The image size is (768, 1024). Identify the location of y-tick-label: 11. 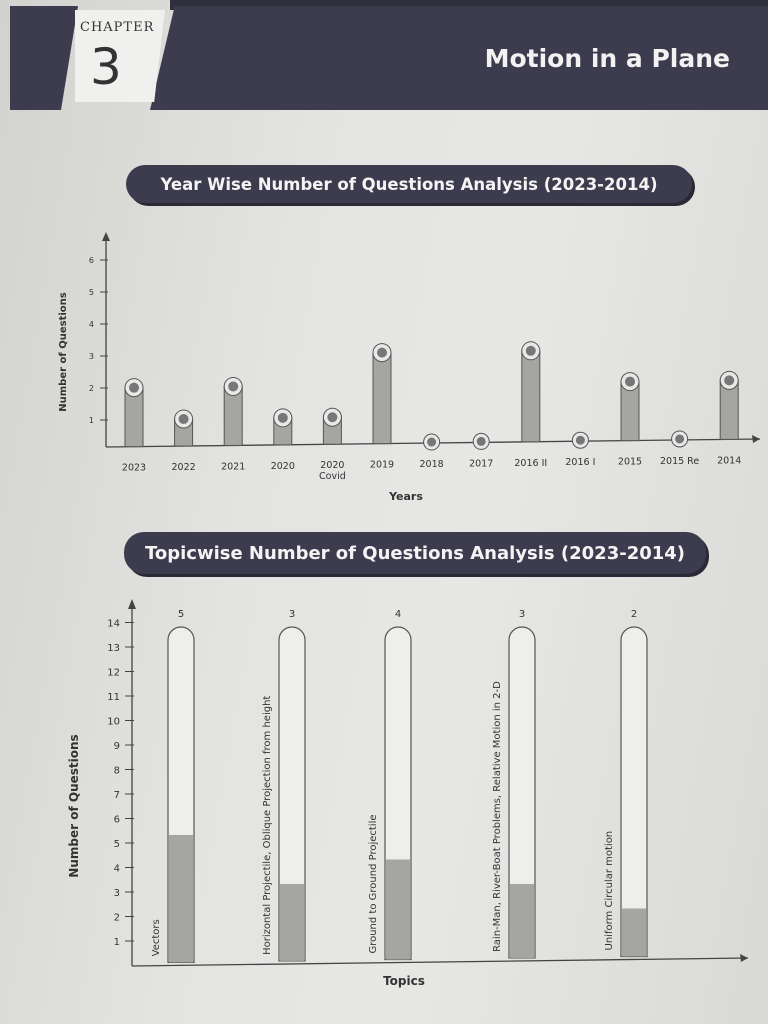
(113, 697).